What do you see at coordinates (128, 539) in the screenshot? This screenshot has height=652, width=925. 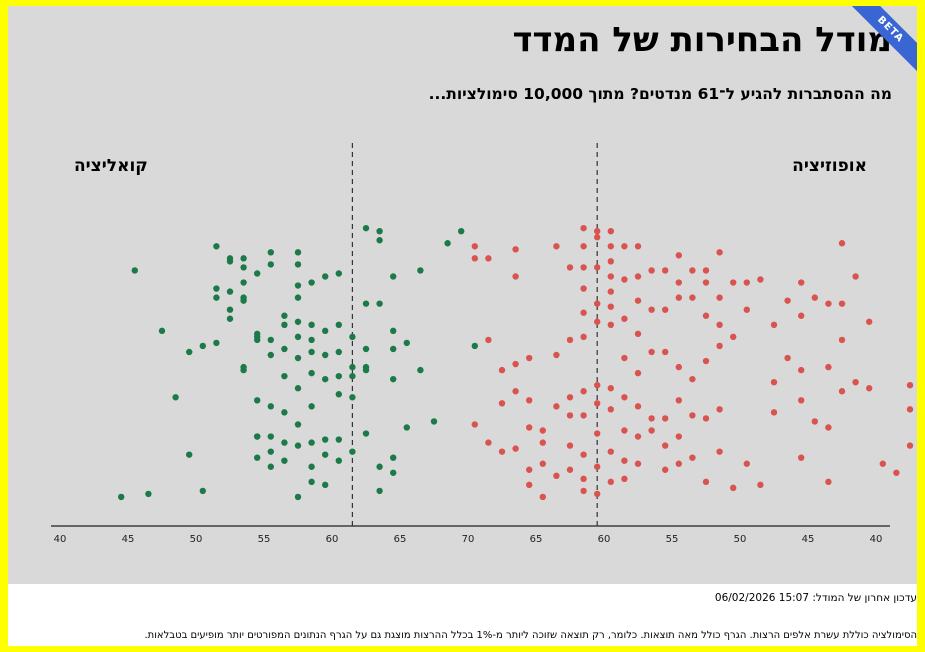 I see `coalition-tick-45: 45` at bounding box center [128, 539].